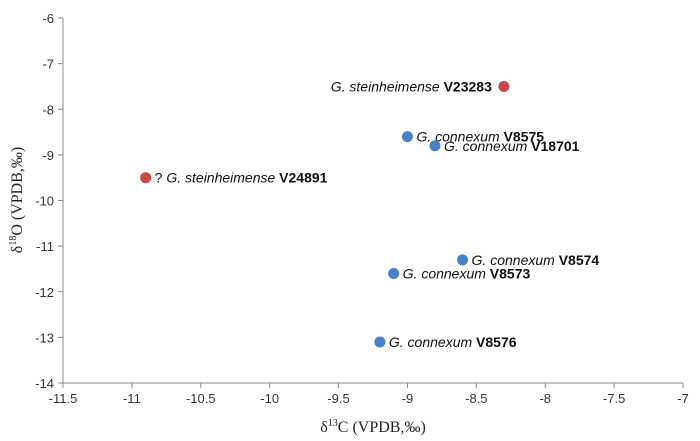 The width and height of the screenshot is (700, 441). I want to click on specimen-id: V24891, so click(301, 178).